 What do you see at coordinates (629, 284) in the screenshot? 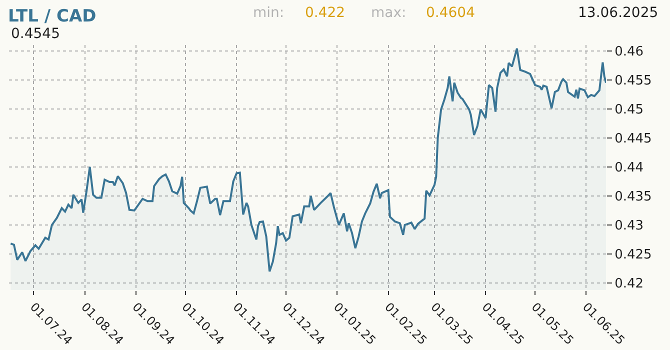
I see `y-tick-label: 0.42` at bounding box center [629, 284].